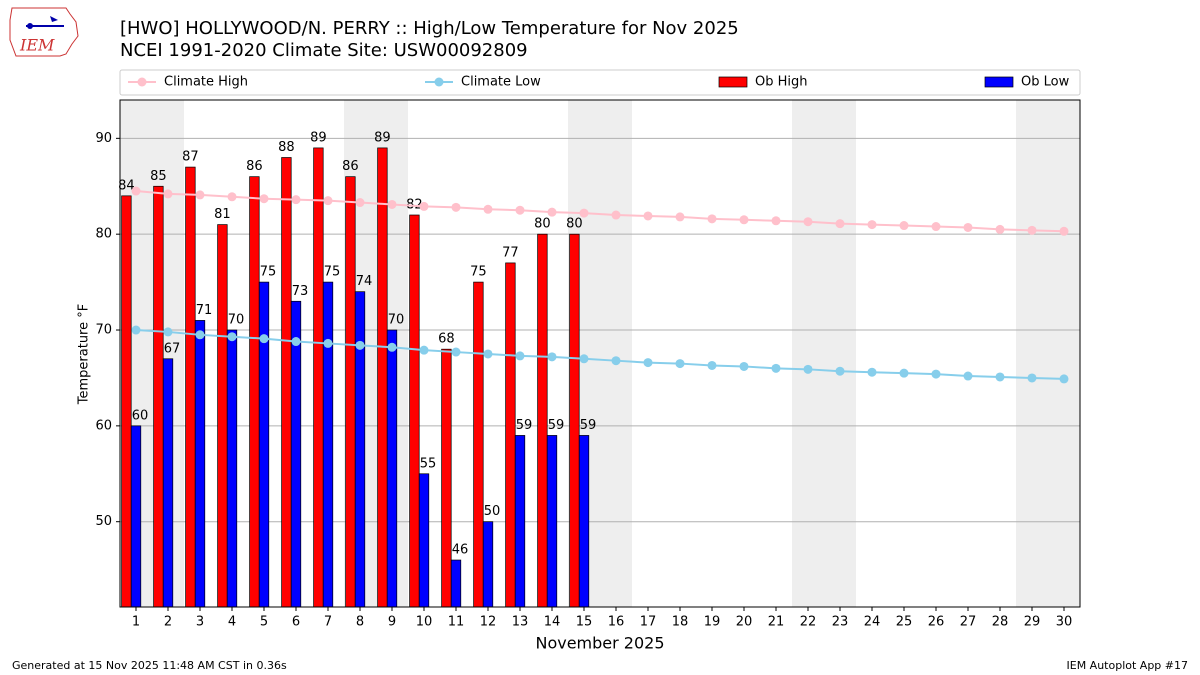  I want to click on x-tick-label: 8, so click(360, 622).